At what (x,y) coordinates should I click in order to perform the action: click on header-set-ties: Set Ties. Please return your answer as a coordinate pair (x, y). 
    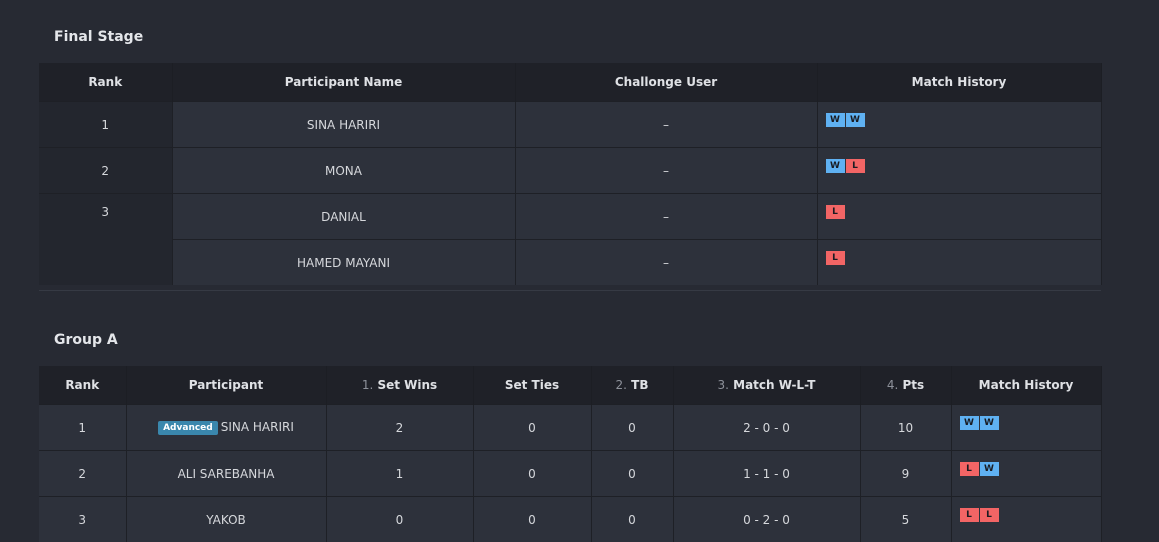
    Looking at the image, I should click on (532, 385).